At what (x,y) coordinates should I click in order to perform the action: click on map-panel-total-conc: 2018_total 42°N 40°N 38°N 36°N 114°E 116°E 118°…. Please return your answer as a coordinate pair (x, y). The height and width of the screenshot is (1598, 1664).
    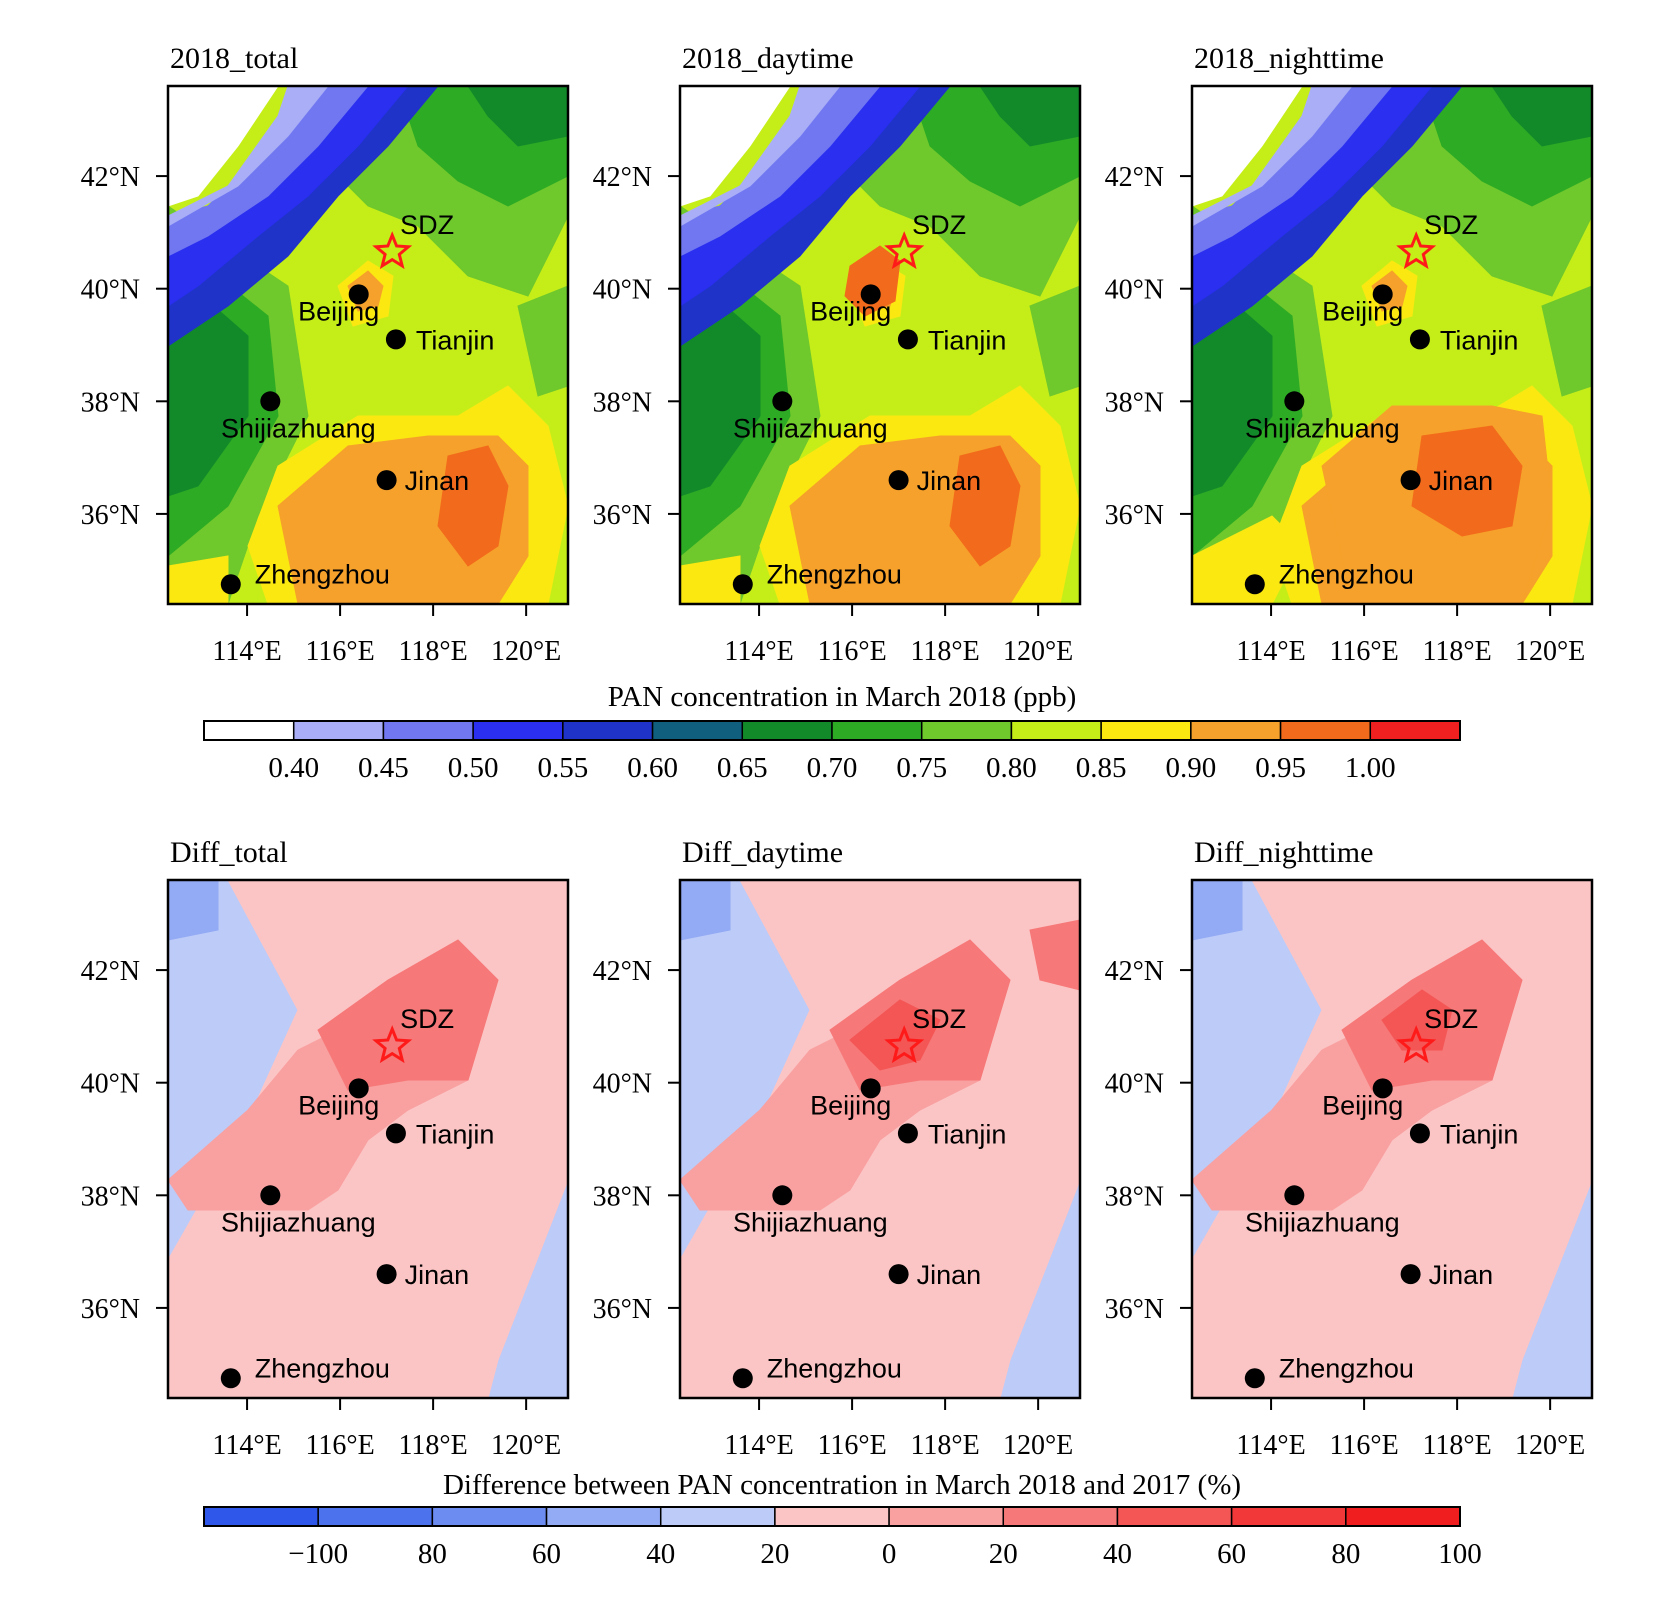
    Looking at the image, I should click on (325, 354).